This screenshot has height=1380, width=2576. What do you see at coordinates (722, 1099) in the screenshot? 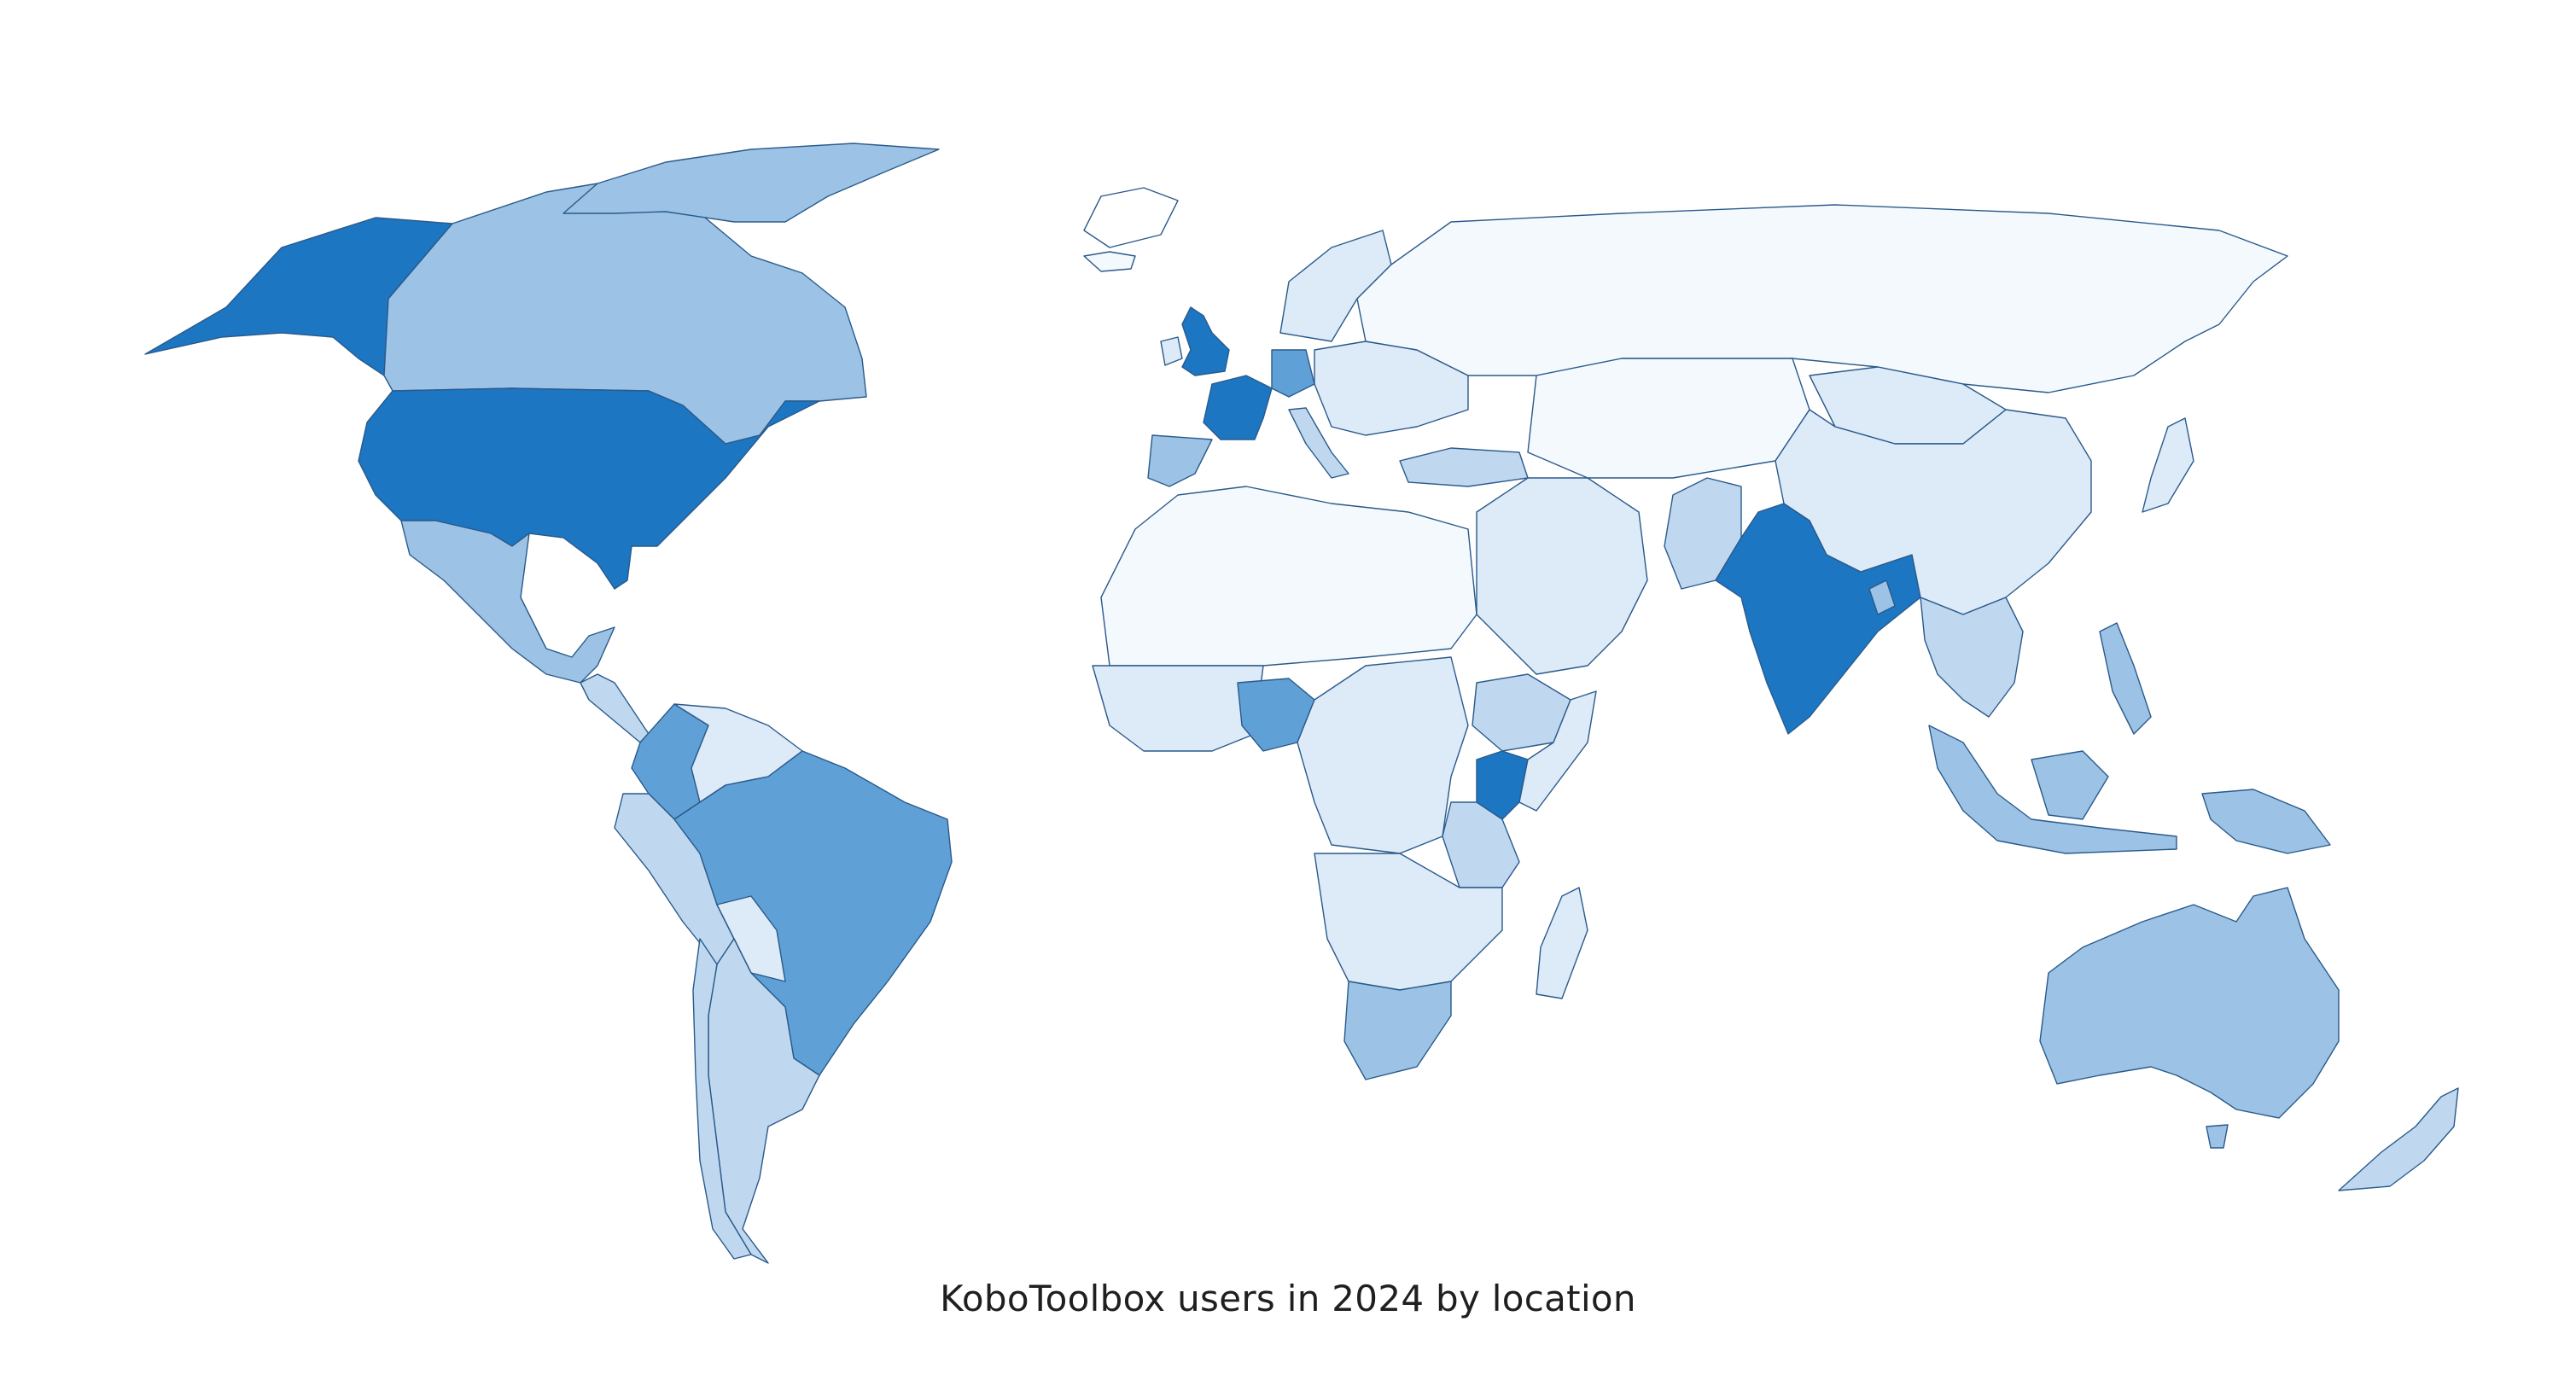
I see `region-chile` at bounding box center [722, 1099].